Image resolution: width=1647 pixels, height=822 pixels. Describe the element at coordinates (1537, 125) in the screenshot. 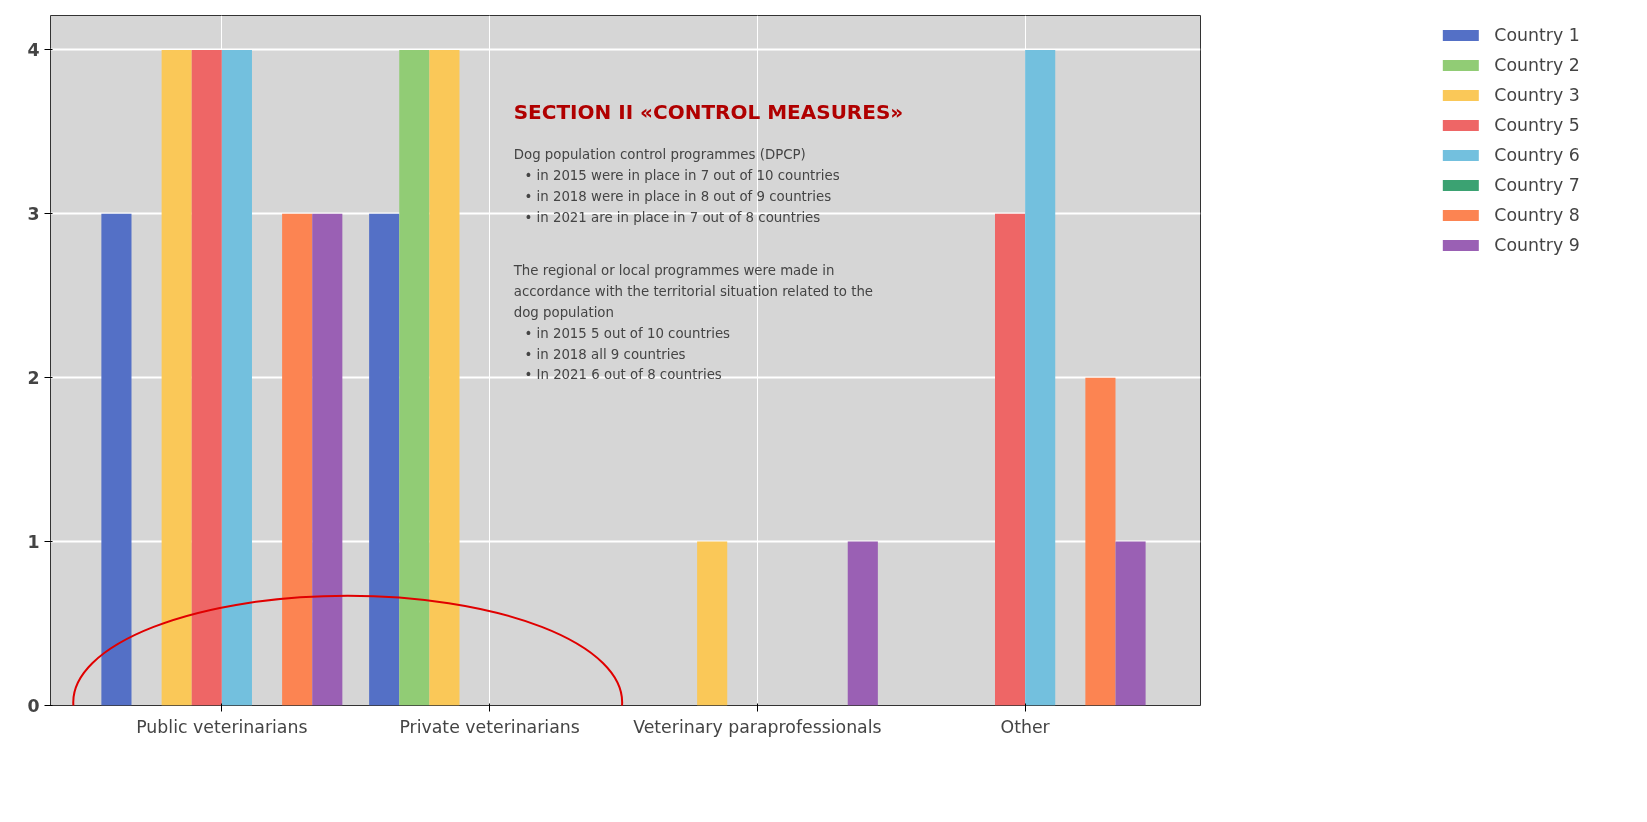

I see `legend-label: Country 5` at that location.